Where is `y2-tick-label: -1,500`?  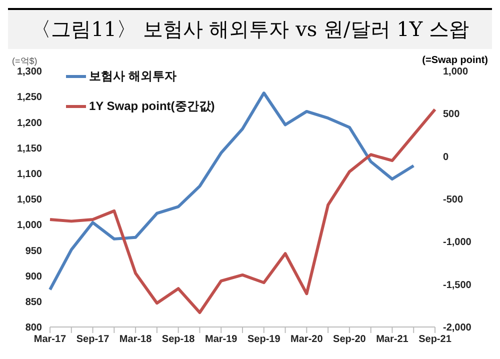 y2-tick-label: -1,500 is located at coordinates (457, 285).